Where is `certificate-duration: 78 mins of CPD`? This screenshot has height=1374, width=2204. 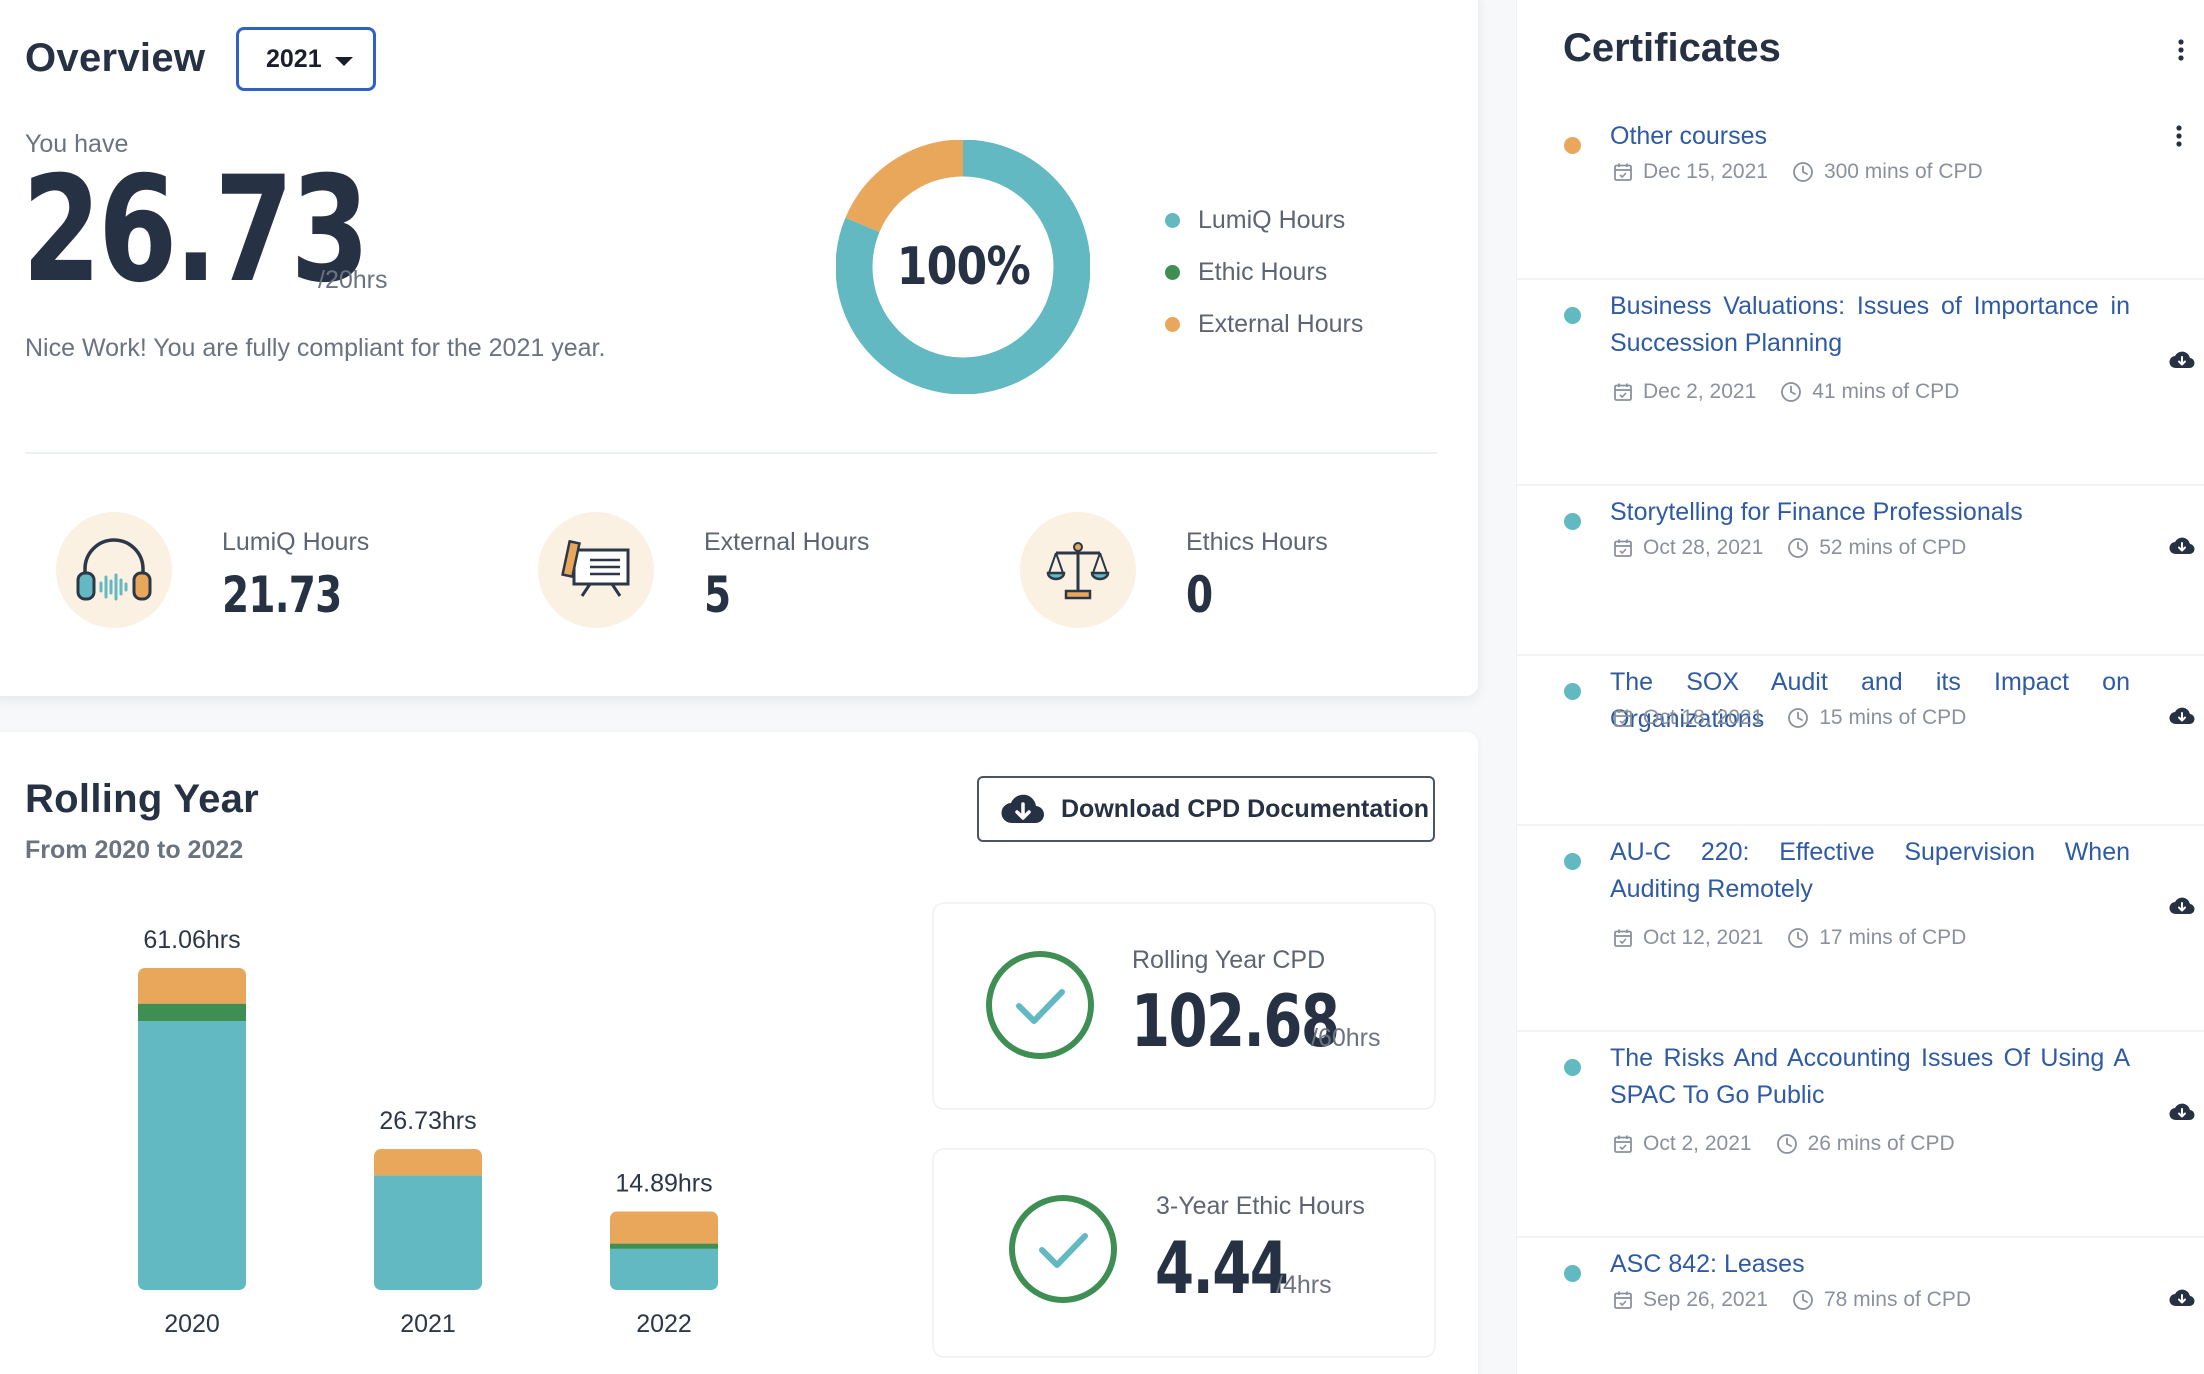 certificate-duration: 78 mins of CPD is located at coordinates (1881, 1300).